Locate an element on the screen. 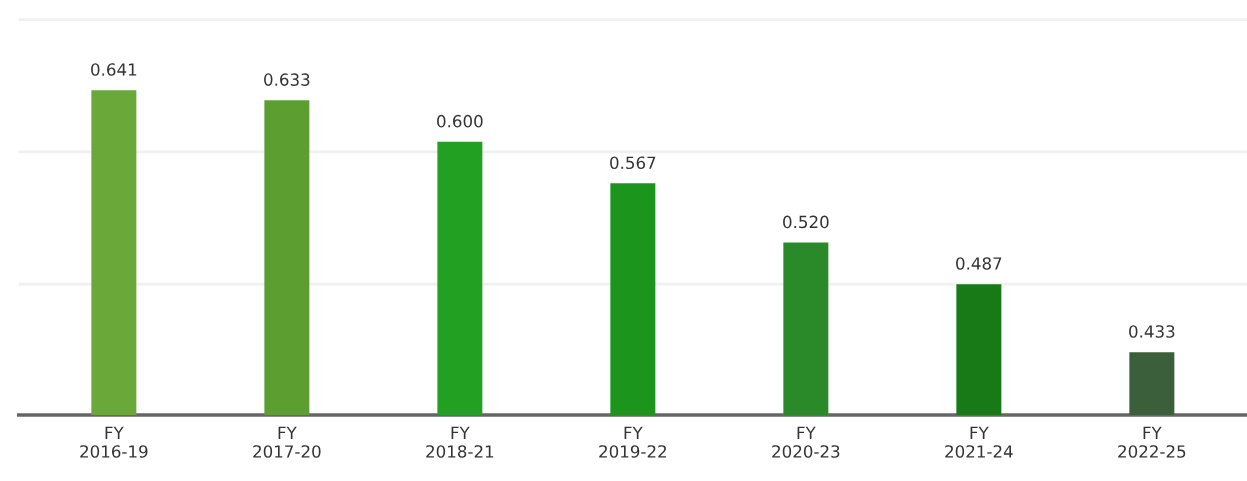 This screenshot has width=1247, height=481. x-tick-label: FY 2016-19 is located at coordinates (114, 442).